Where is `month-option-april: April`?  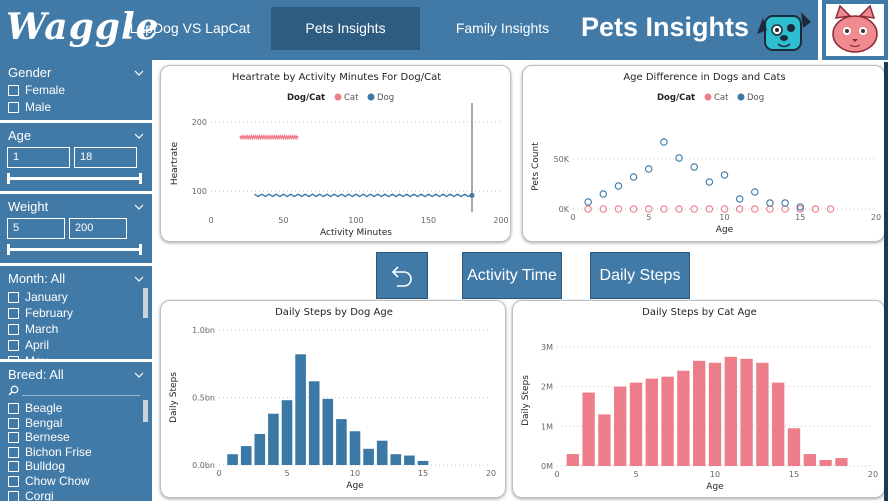
month-option-april: April is located at coordinates (28, 345).